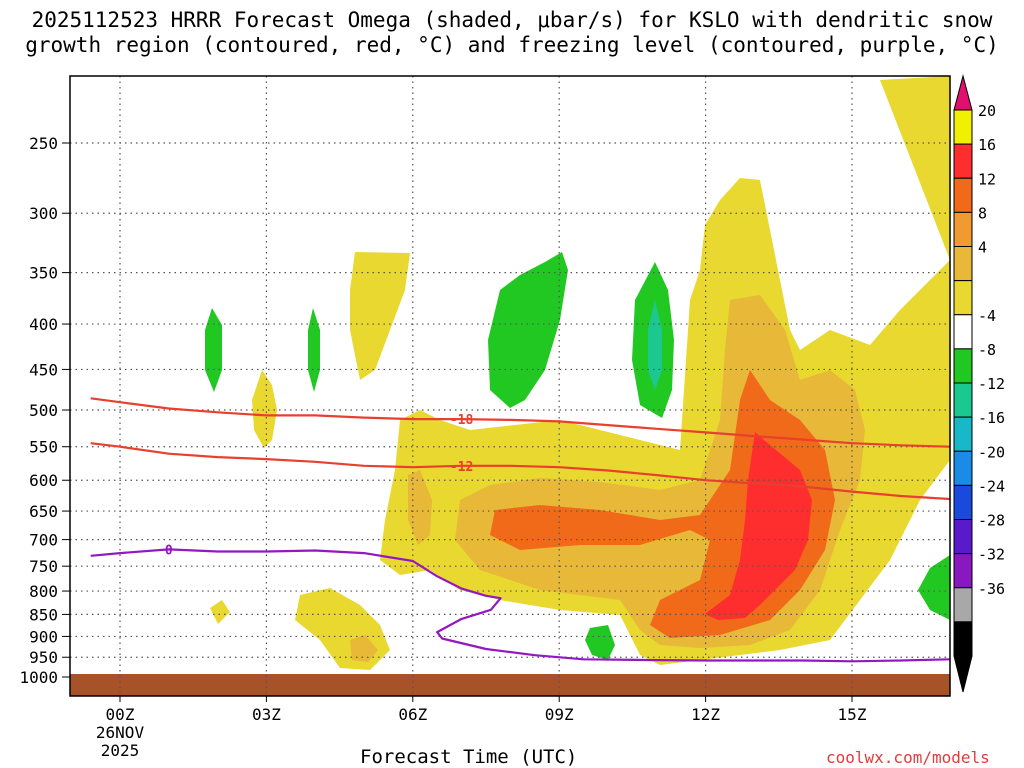  I want to click on y-tick-label: 300, so click(43, 213).